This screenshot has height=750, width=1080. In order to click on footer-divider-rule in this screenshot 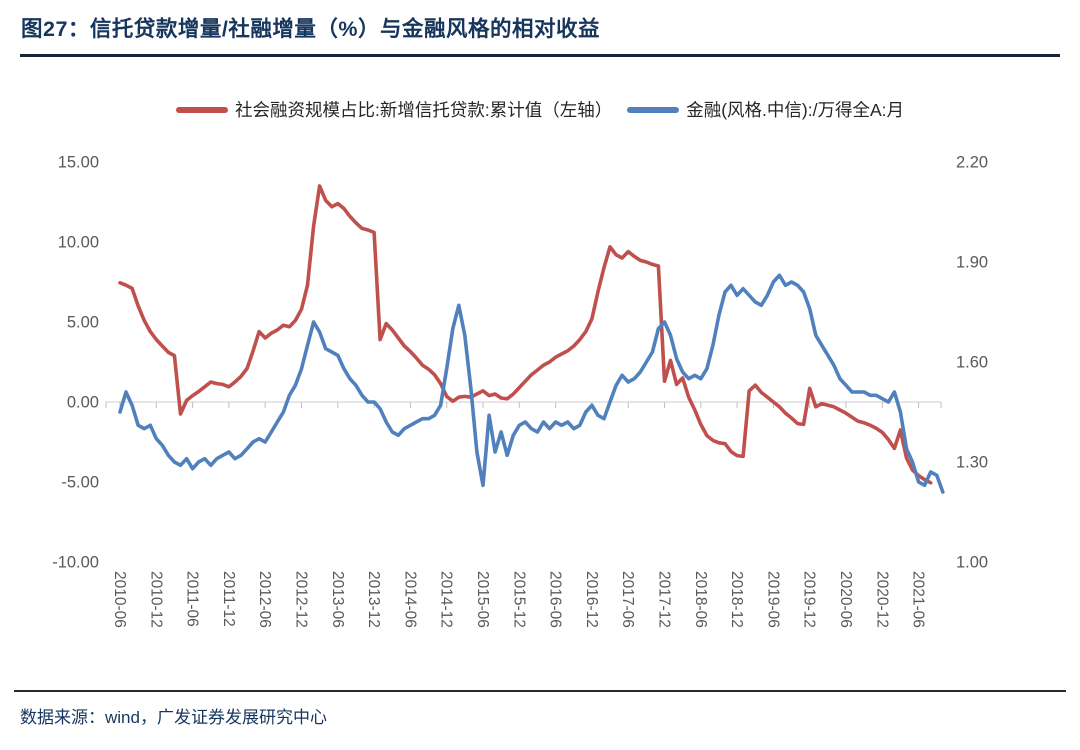, I will do `click(540, 691)`.